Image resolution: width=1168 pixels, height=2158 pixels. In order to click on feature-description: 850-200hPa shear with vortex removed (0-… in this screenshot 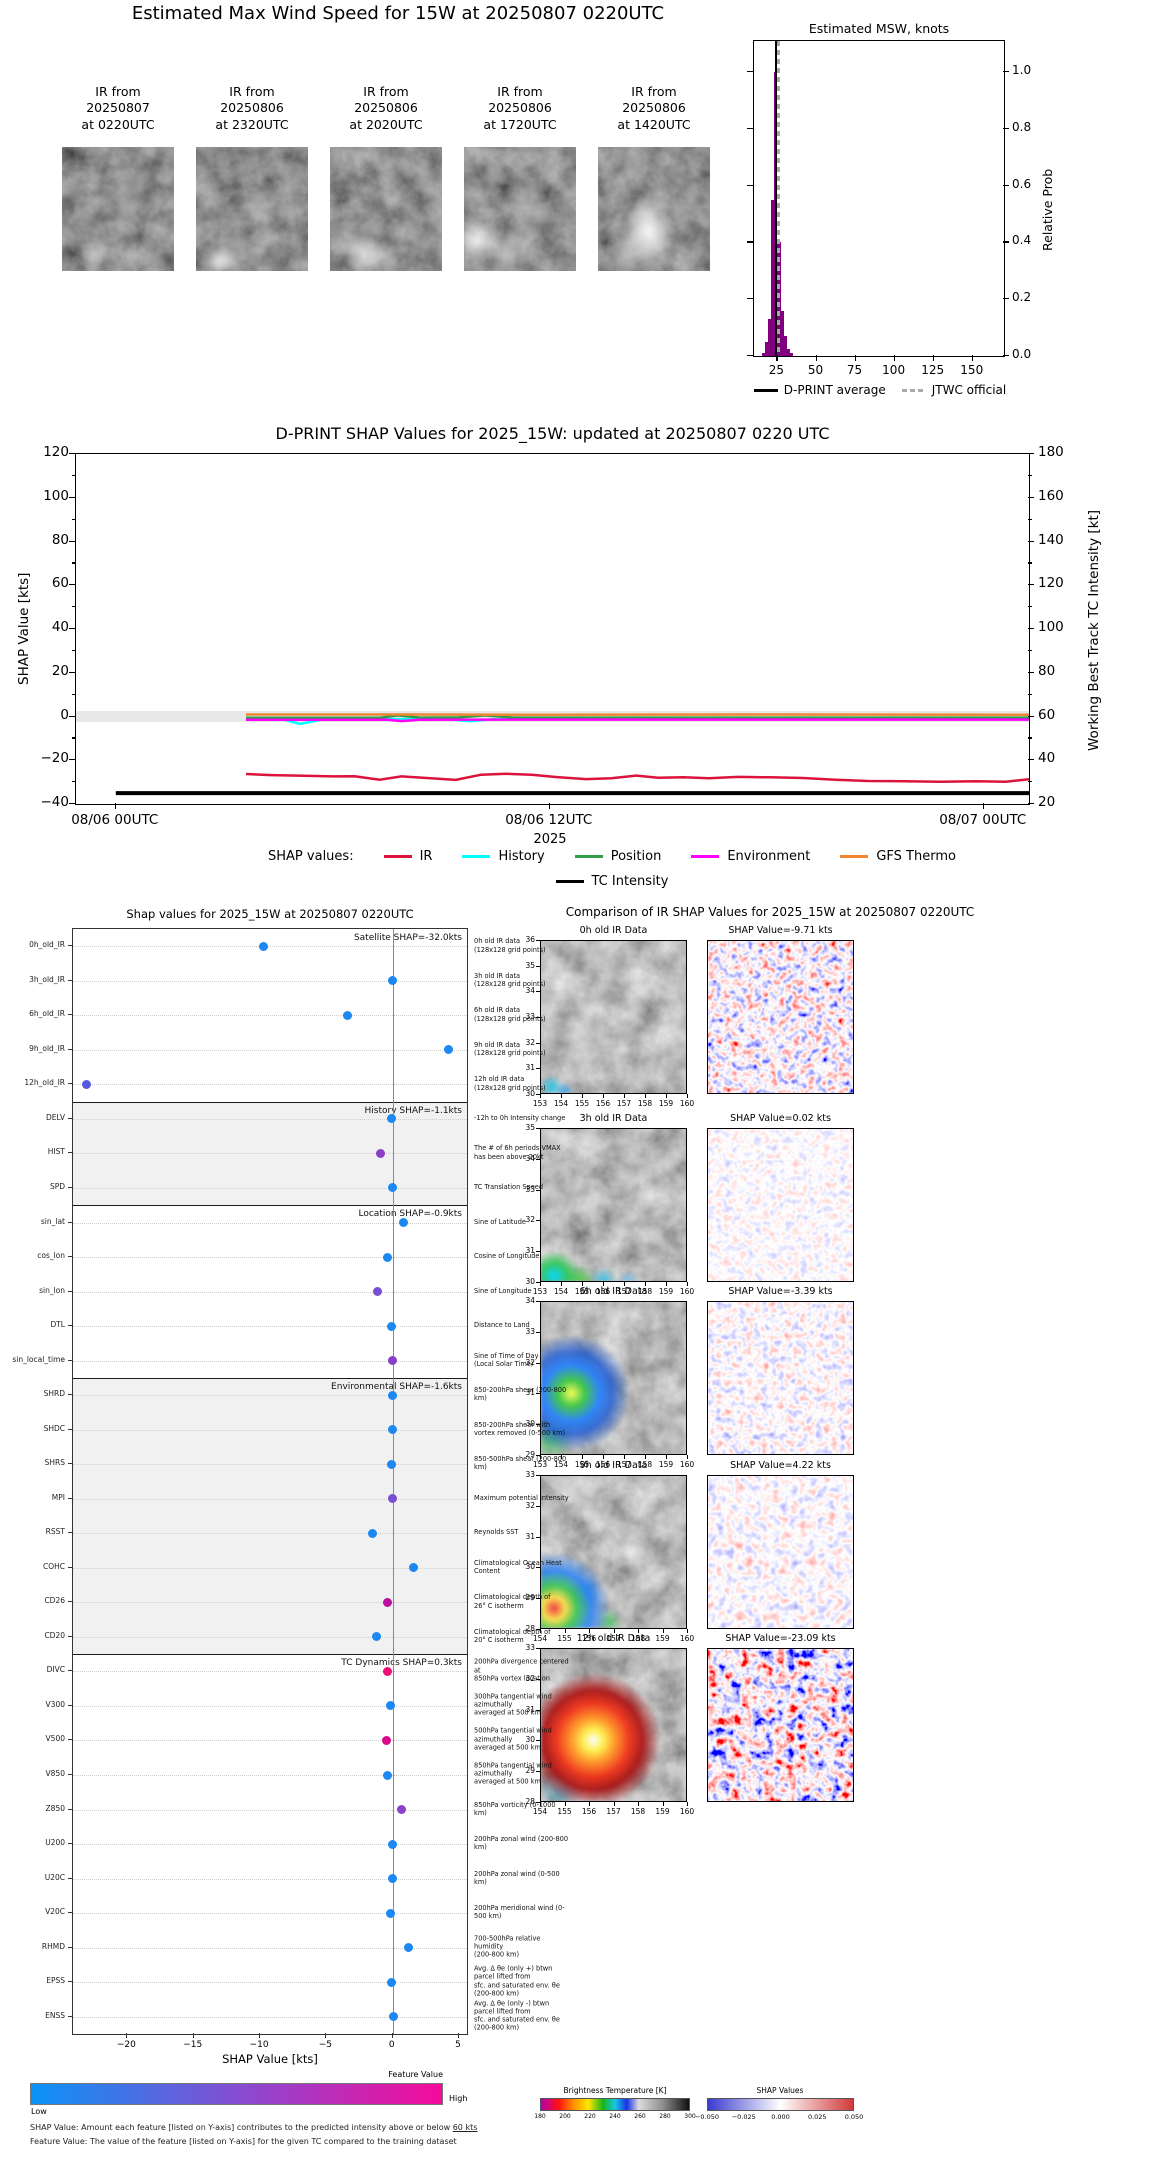, I will do `click(520, 1428)`.